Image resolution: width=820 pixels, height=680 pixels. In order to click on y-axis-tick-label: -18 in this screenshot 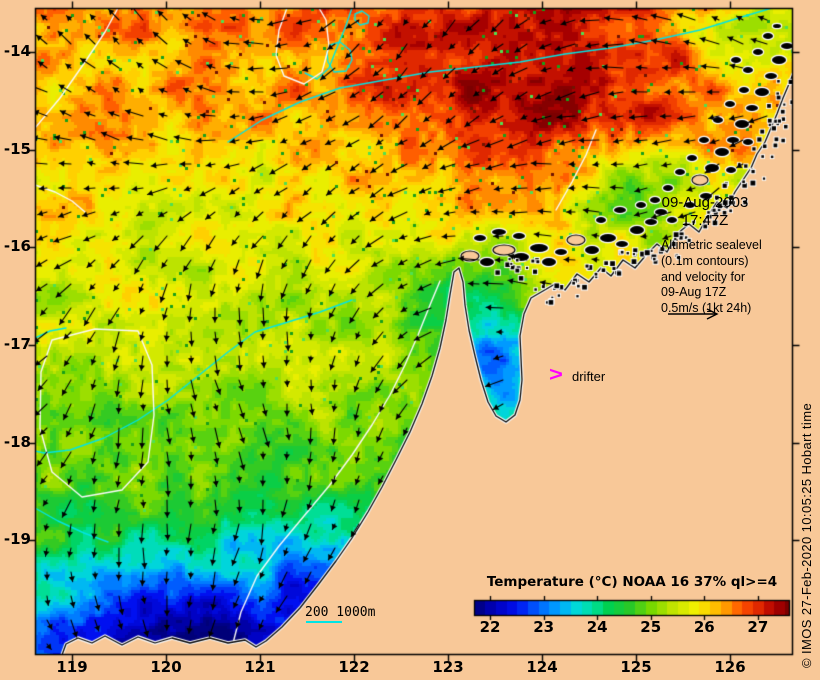, I will do `click(17, 442)`.